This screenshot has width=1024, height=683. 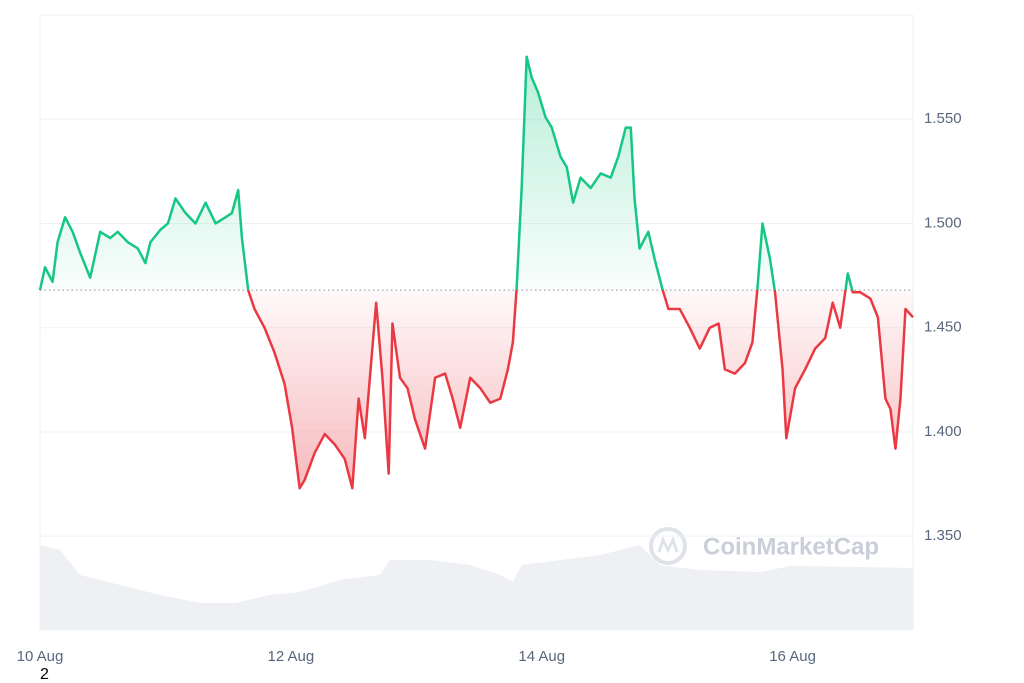 I want to click on y-tick-label: 1.500, so click(x=943, y=222).